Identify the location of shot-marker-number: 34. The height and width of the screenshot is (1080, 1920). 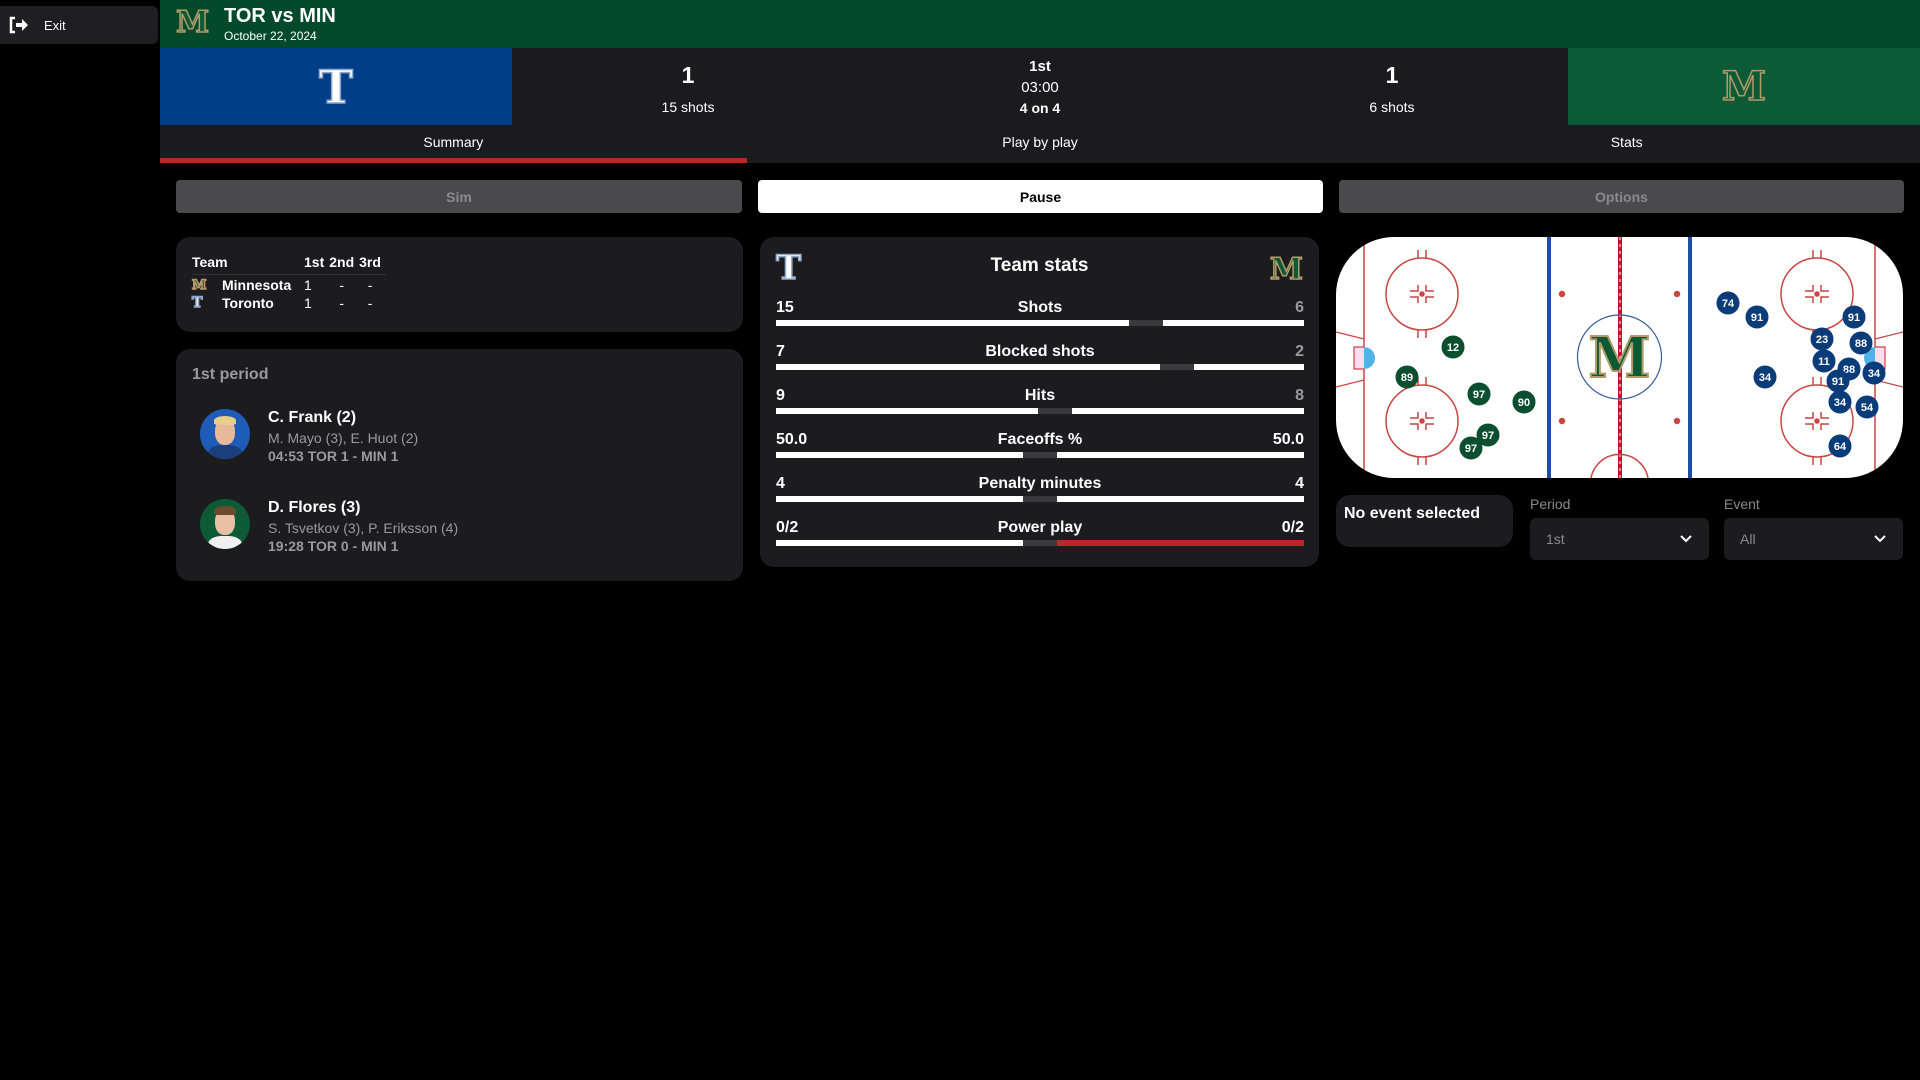
(1765, 378).